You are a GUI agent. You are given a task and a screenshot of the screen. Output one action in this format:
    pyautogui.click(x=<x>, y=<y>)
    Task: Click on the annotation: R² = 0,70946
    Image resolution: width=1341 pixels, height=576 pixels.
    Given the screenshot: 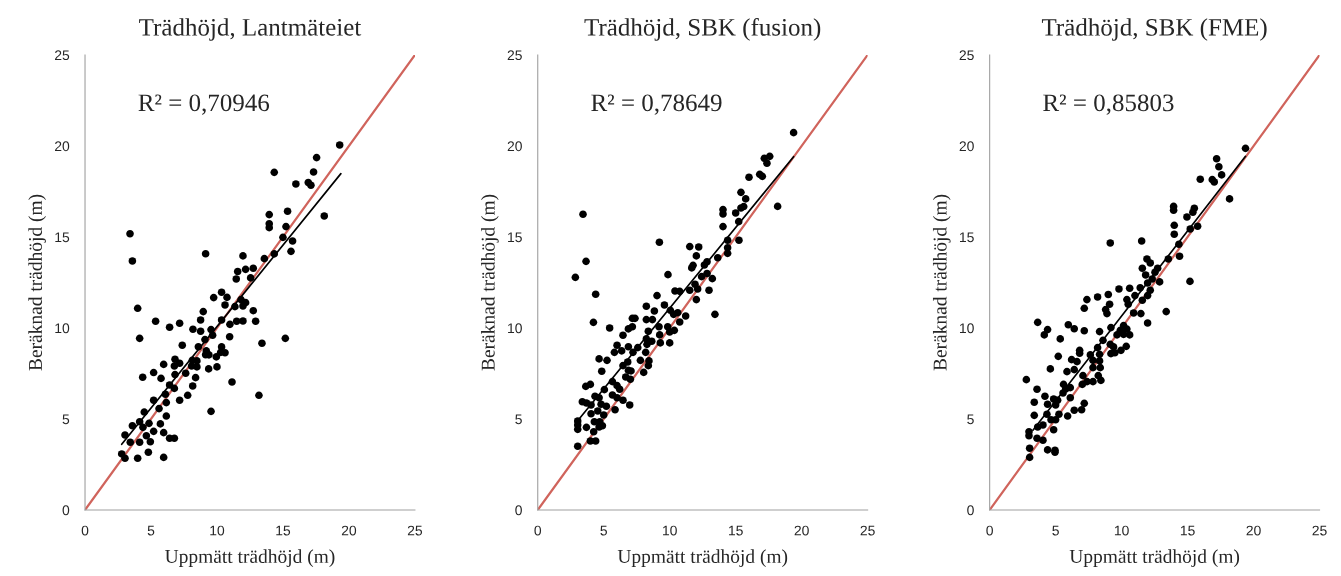 What is the action you would take?
    pyautogui.click(x=204, y=104)
    